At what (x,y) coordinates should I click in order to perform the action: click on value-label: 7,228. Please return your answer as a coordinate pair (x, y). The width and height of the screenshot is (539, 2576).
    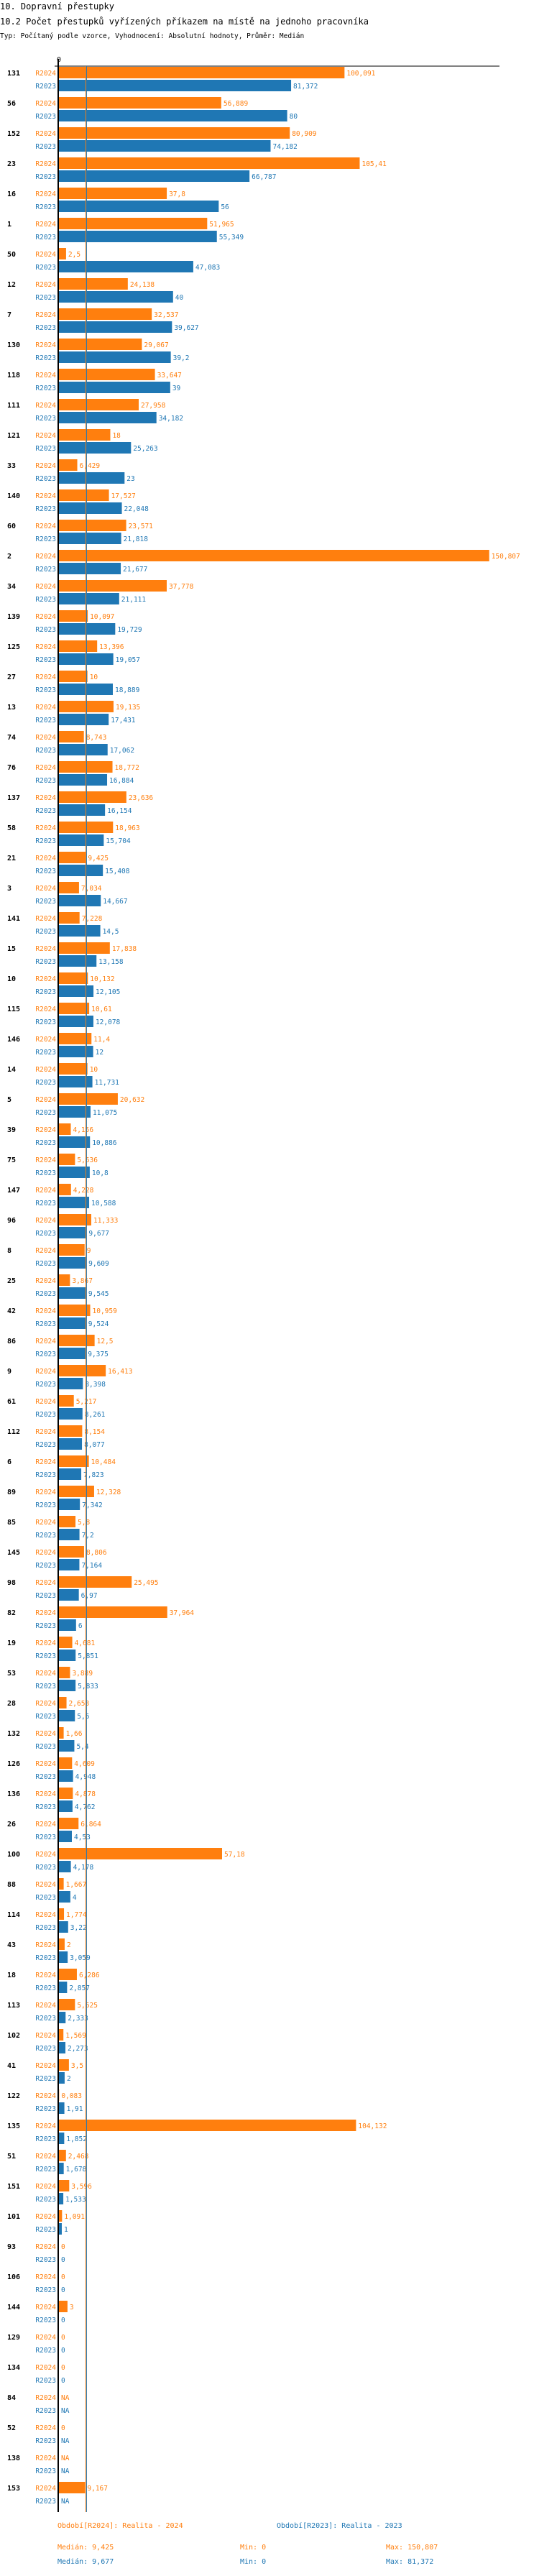
    Looking at the image, I should click on (93, 919).